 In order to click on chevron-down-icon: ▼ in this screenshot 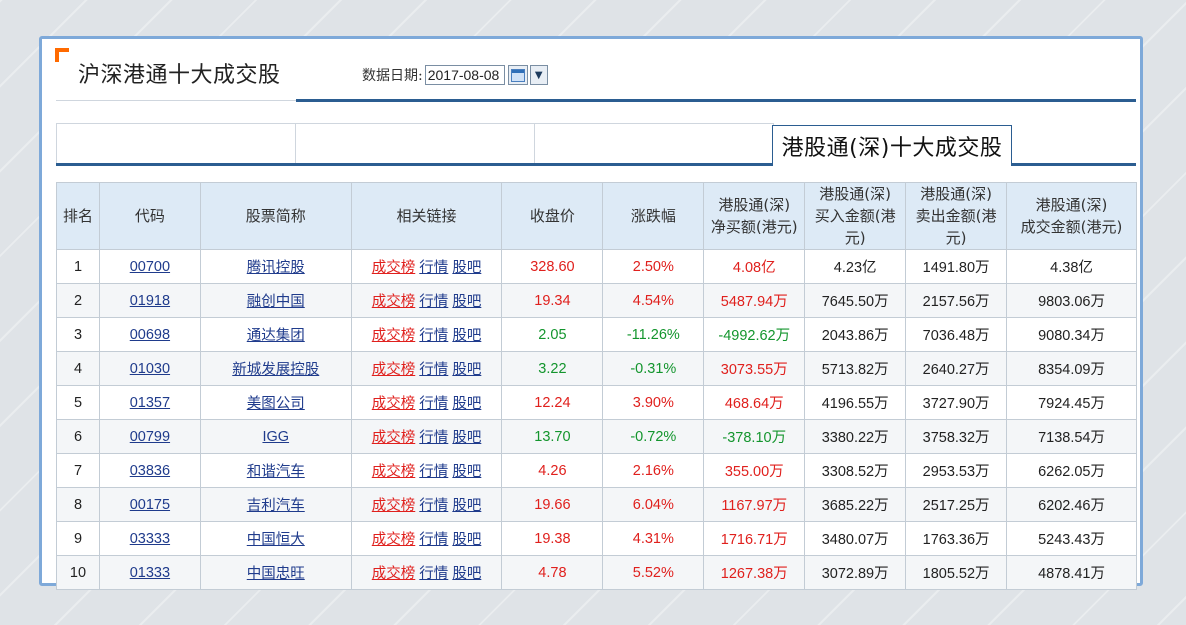, I will do `click(538, 75)`.